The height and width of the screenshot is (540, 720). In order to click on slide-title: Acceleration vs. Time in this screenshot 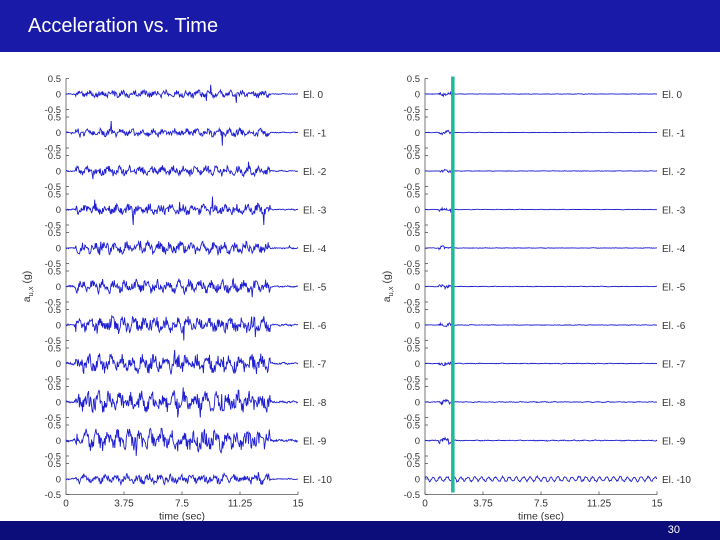, I will do `click(123, 26)`.